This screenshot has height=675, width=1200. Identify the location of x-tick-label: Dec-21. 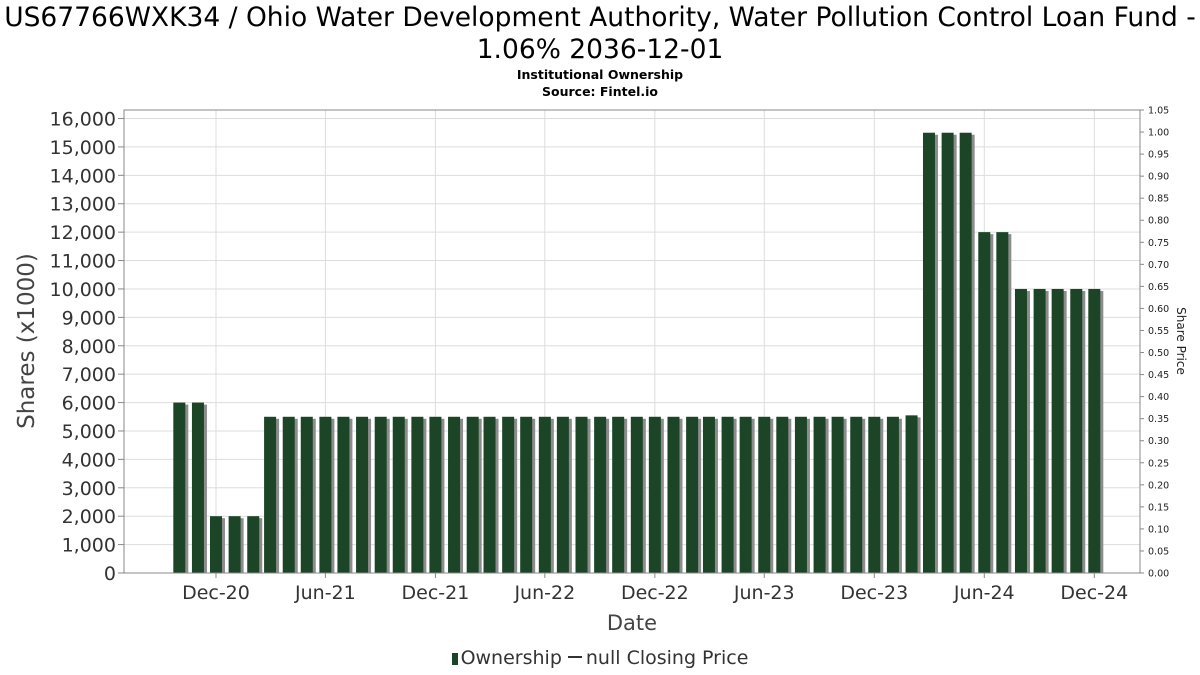
(436, 593).